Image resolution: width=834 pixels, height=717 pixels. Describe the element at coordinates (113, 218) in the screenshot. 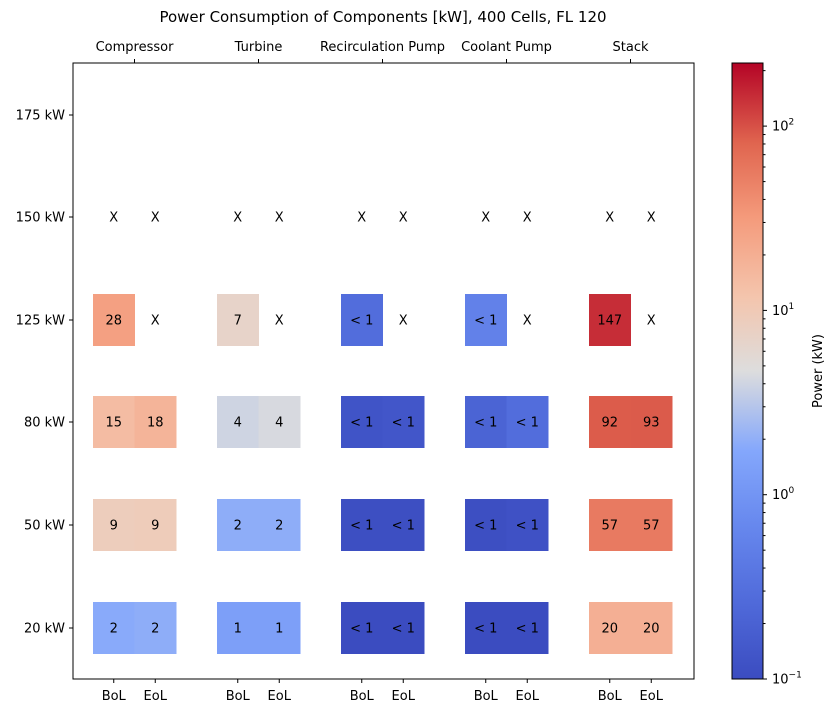

I see `cell-label-compressor-bol-150-kw: X` at that location.